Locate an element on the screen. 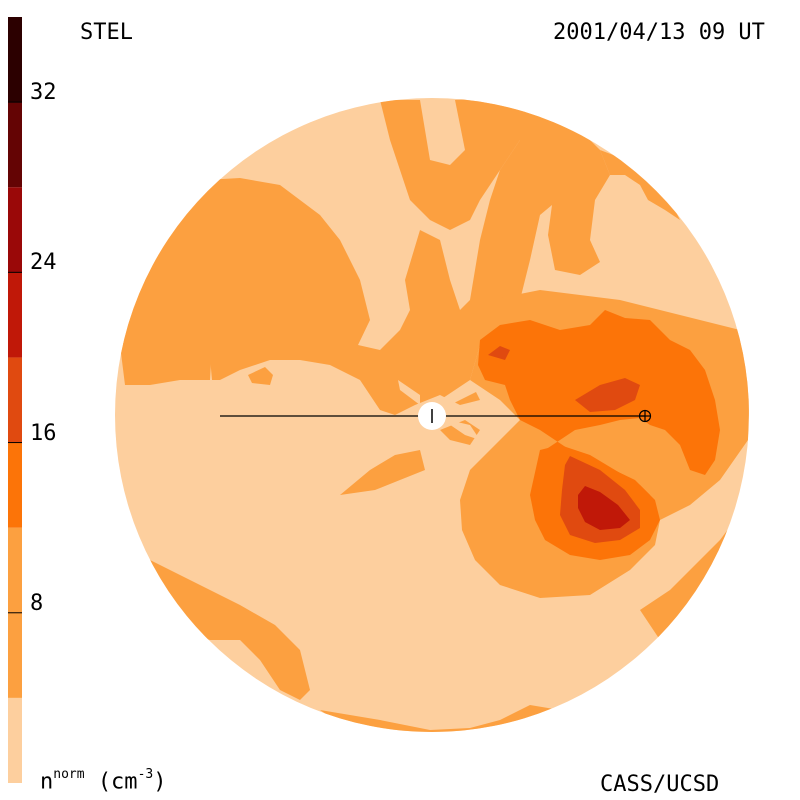  left-orange-island is located at coordinates (166, 351).